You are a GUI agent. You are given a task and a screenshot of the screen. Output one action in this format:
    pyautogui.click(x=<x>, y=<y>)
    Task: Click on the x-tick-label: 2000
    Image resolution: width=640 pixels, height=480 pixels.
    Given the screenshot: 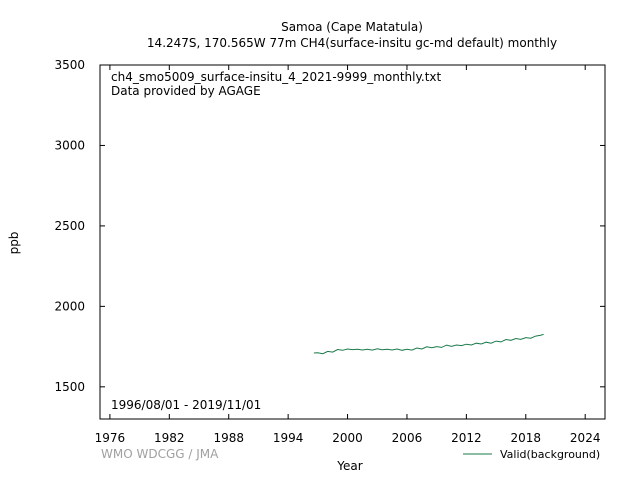 What is the action you would take?
    pyautogui.click(x=347, y=438)
    